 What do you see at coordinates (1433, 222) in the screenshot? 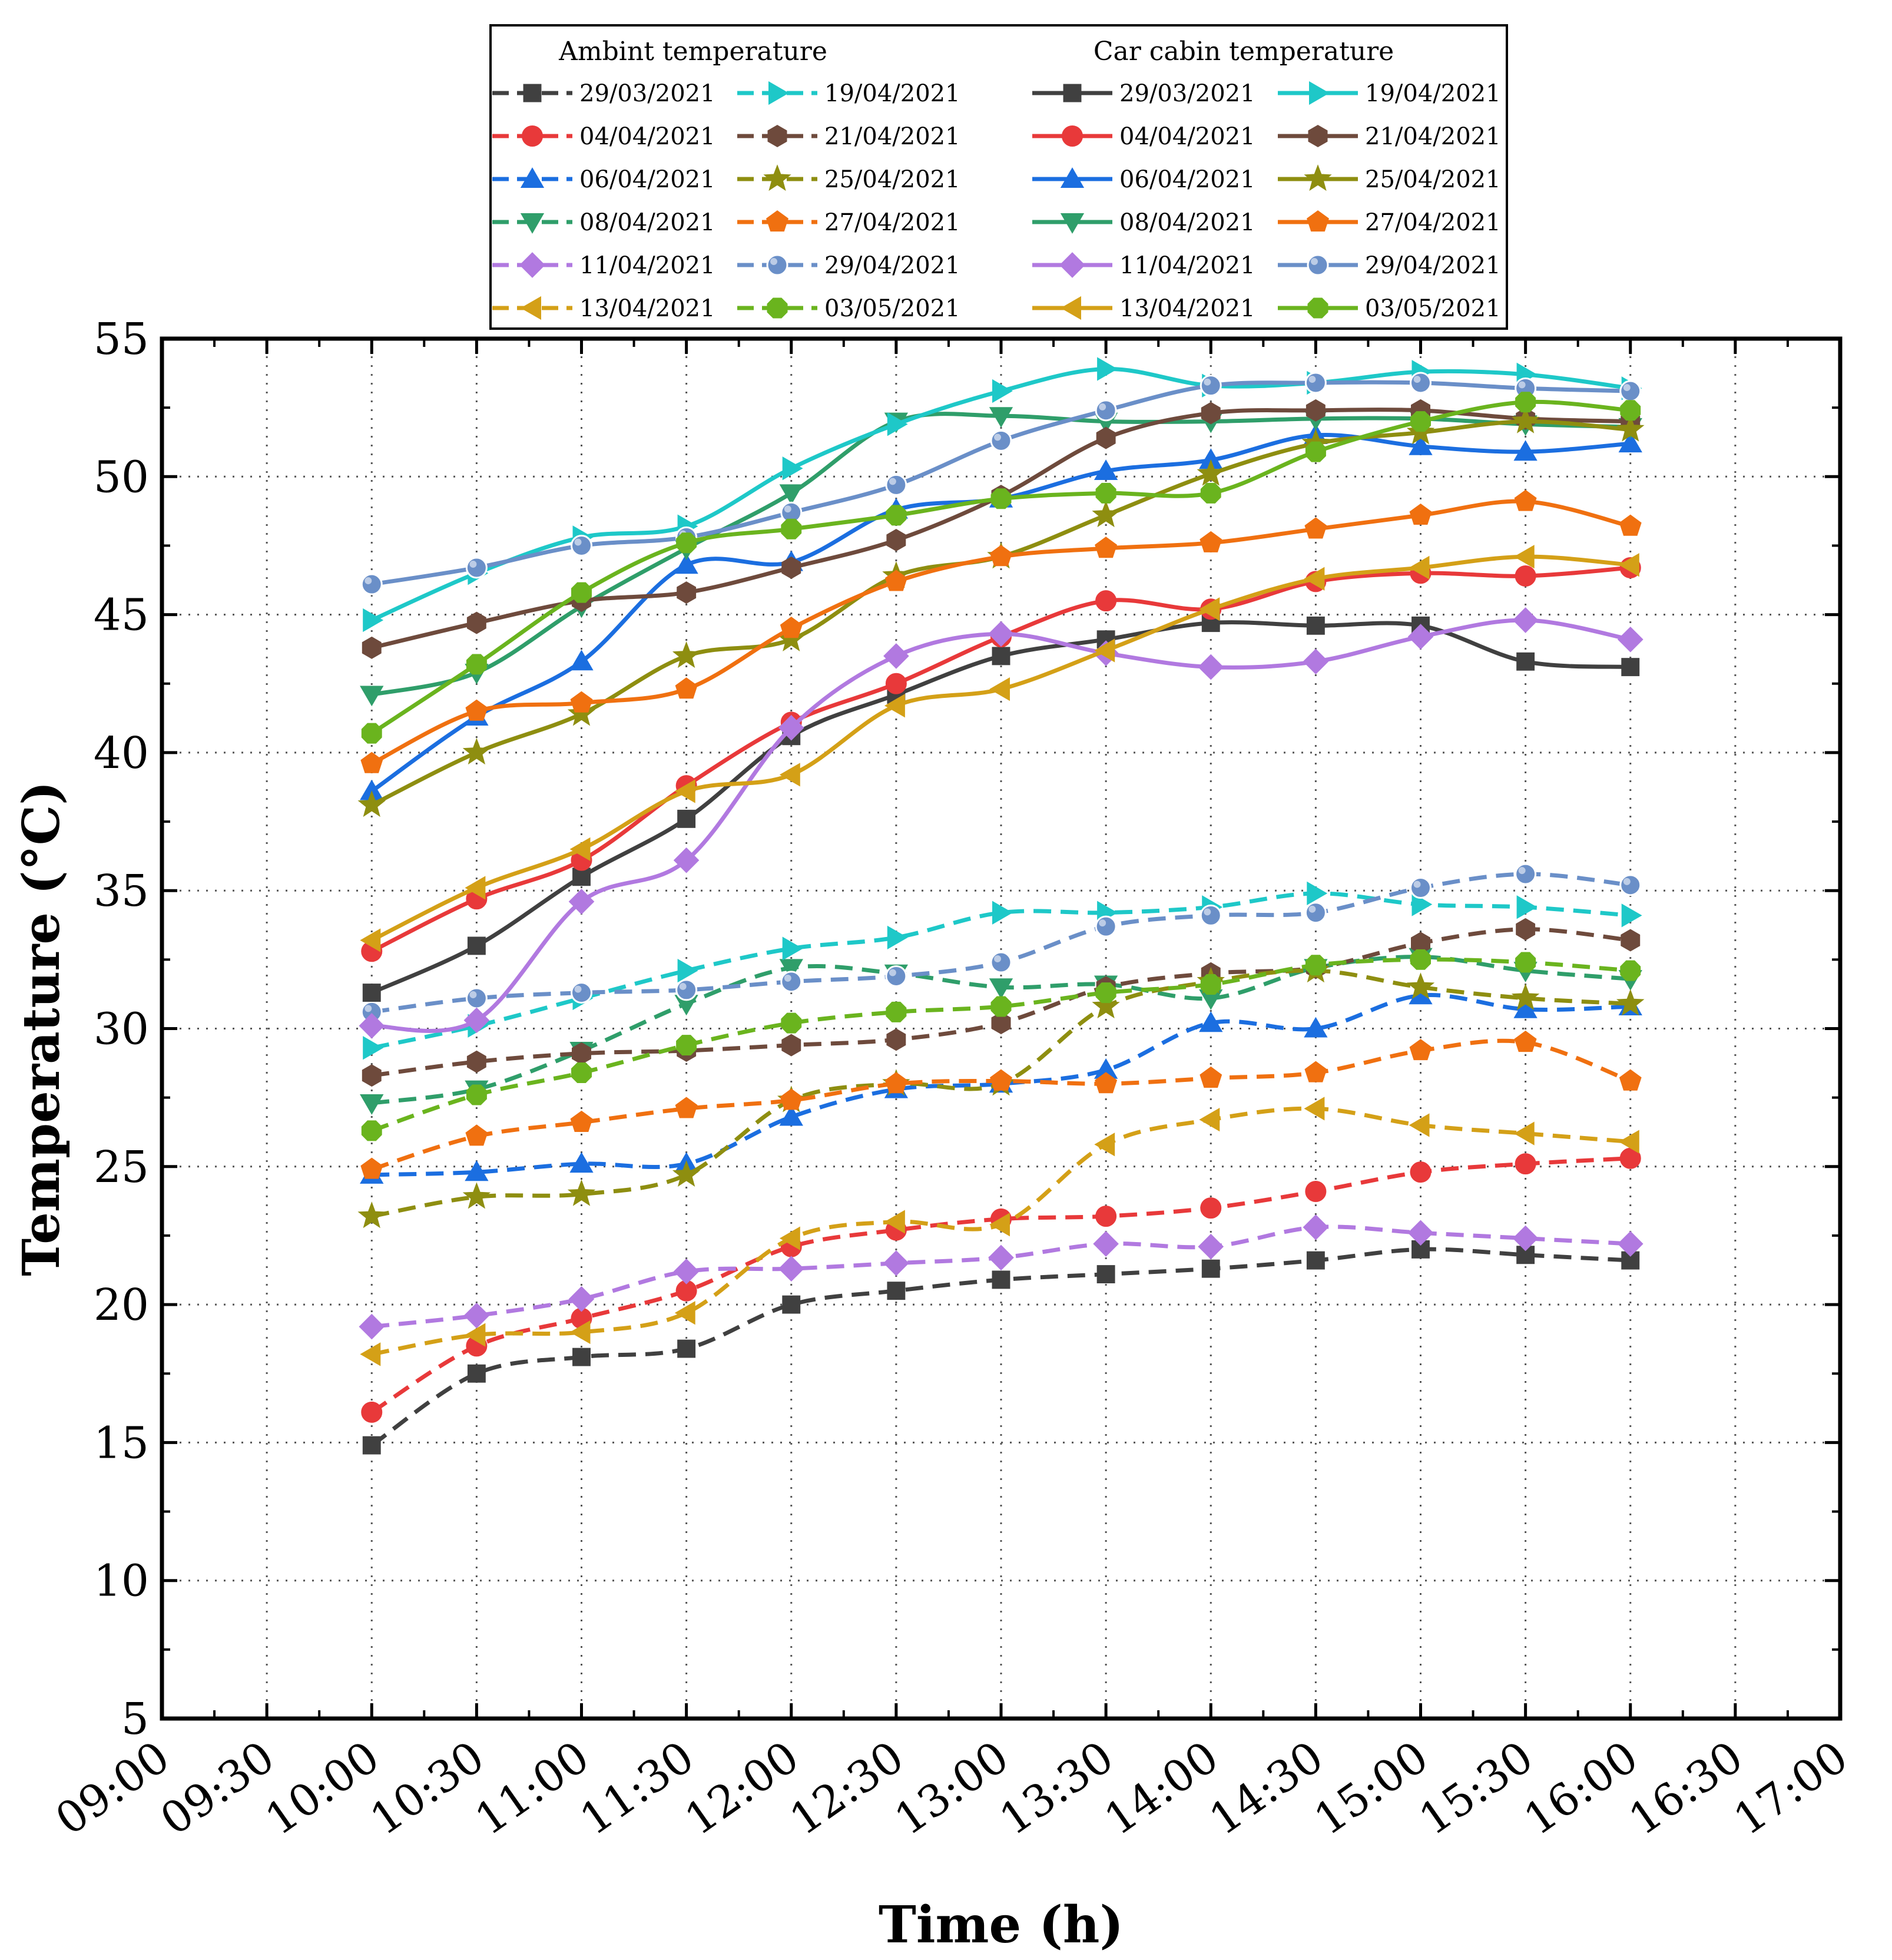
I see `legend-label: 27/04/2021` at bounding box center [1433, 222].